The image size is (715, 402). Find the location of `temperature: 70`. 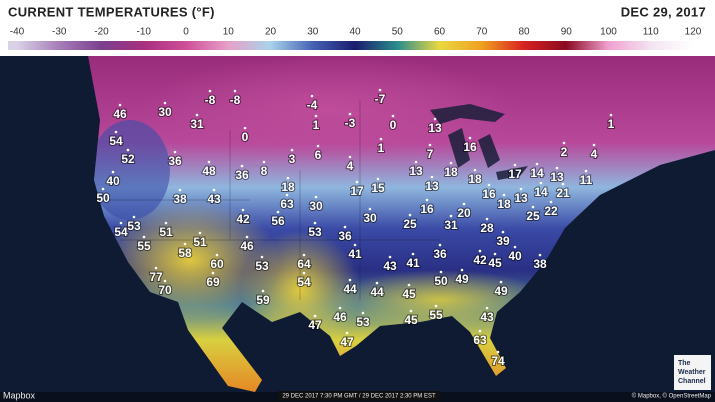

temperature: 70 is located at coordinates (165, 290).